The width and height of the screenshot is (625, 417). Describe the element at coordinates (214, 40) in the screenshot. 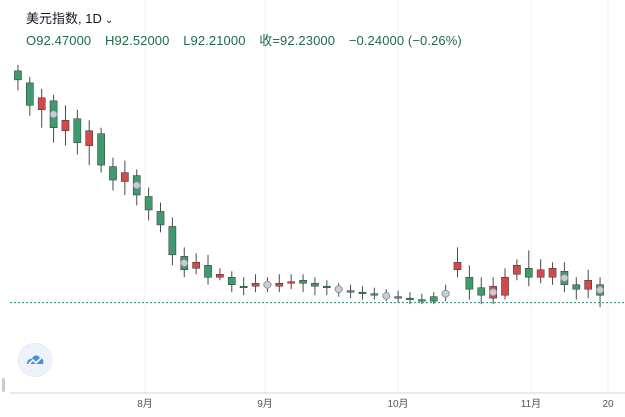

I see `low-value: L92.21000` at that location.